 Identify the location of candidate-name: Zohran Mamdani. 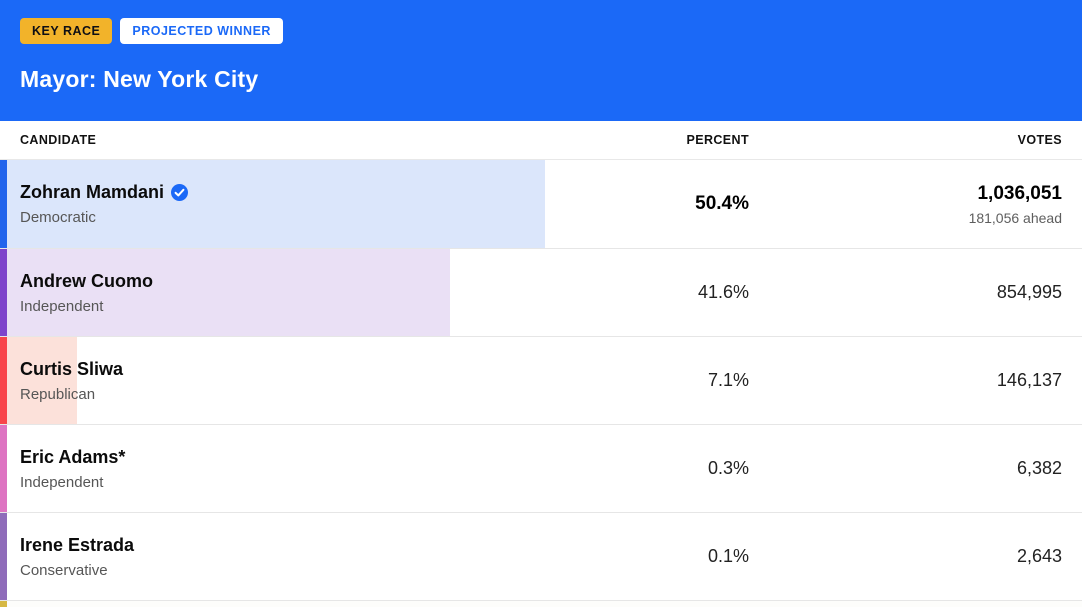
(92, 192).